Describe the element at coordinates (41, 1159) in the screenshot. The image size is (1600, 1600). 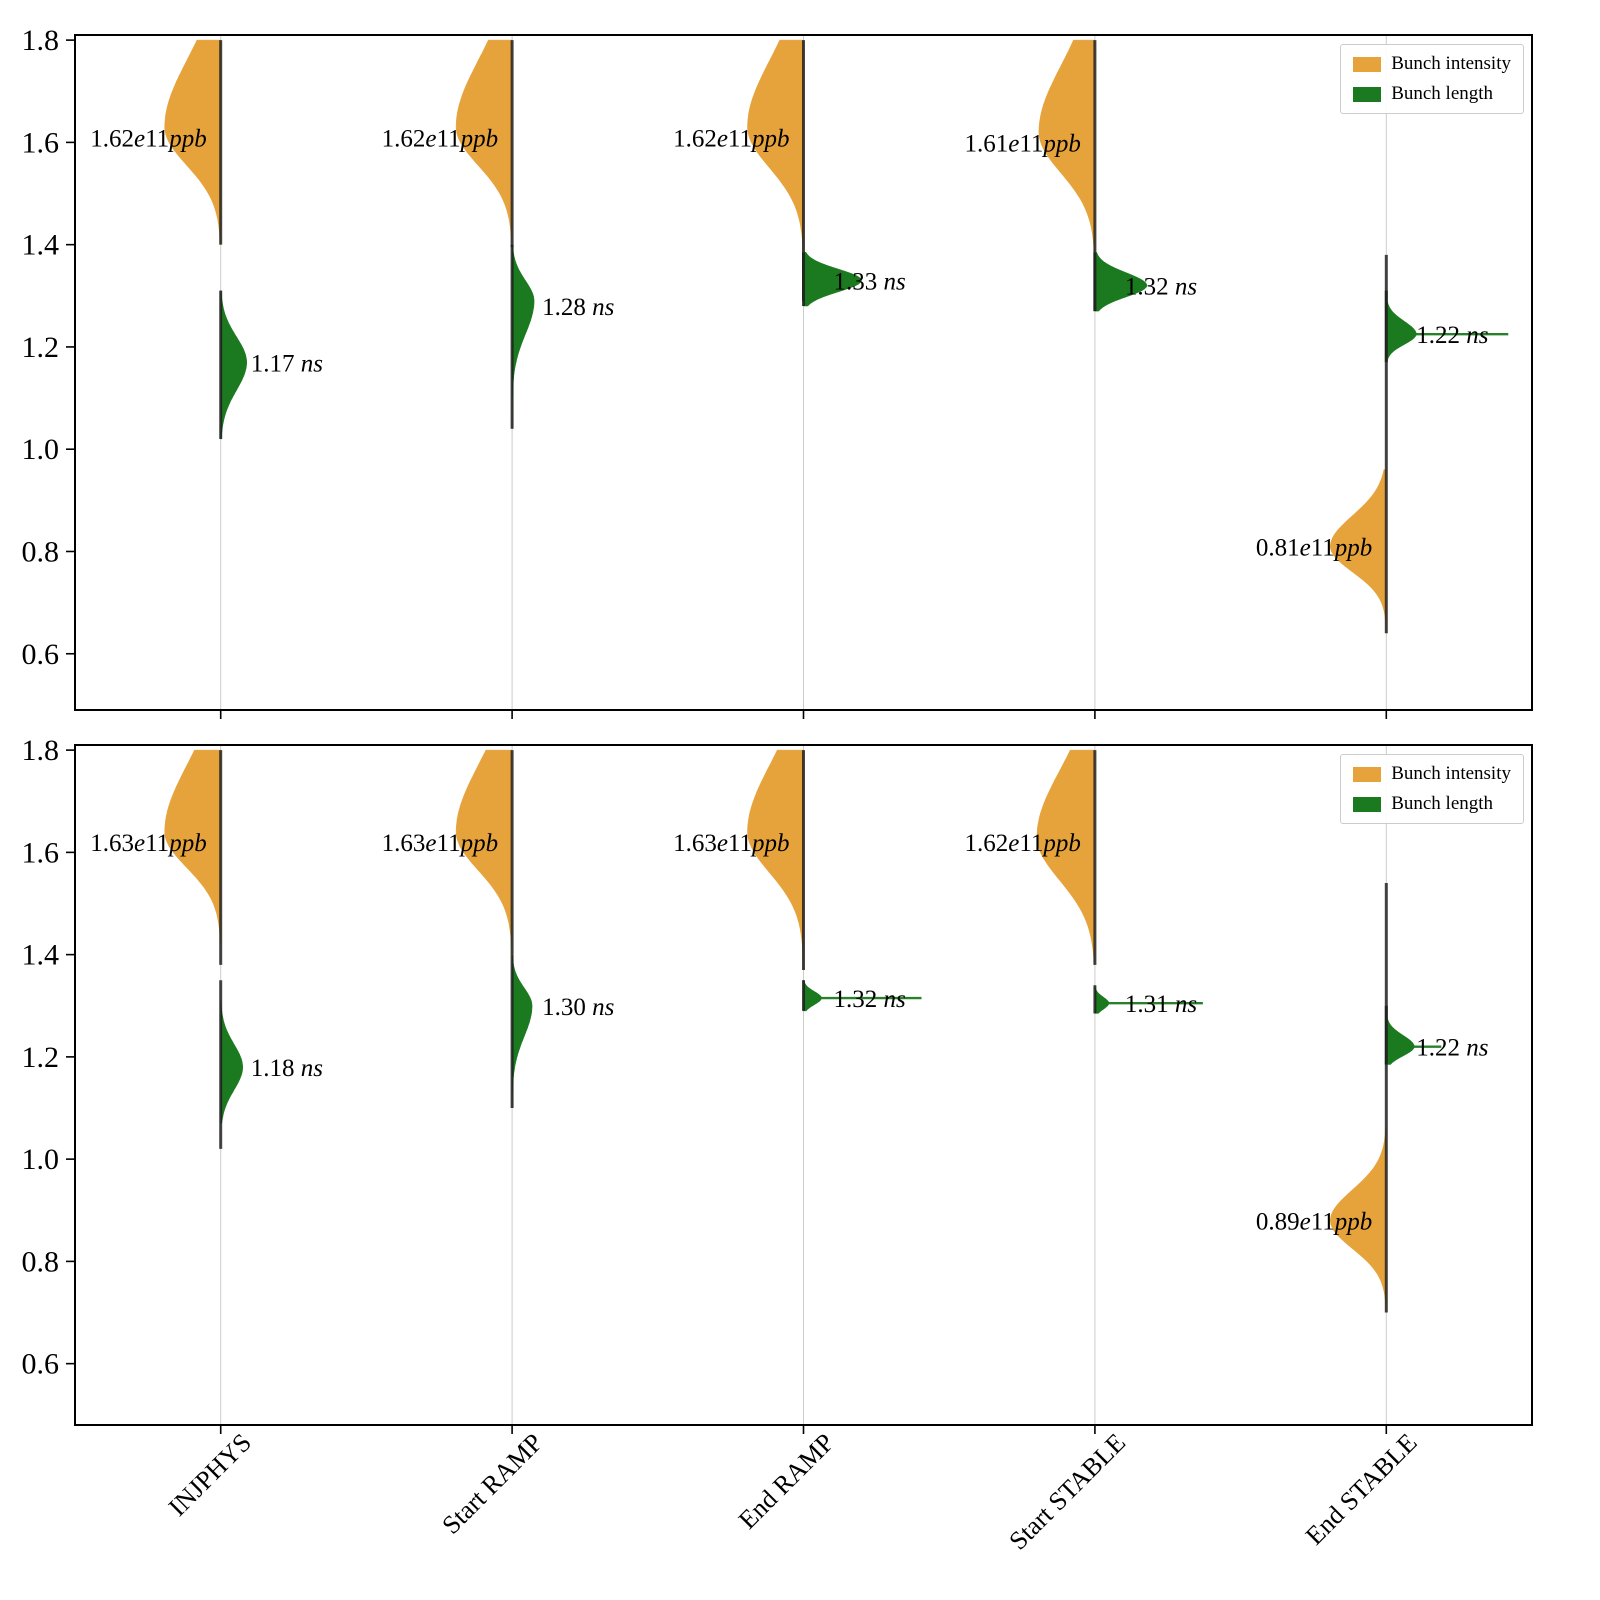
I see `y-tick-label-panel-2-1.0: 1.0` at that location.